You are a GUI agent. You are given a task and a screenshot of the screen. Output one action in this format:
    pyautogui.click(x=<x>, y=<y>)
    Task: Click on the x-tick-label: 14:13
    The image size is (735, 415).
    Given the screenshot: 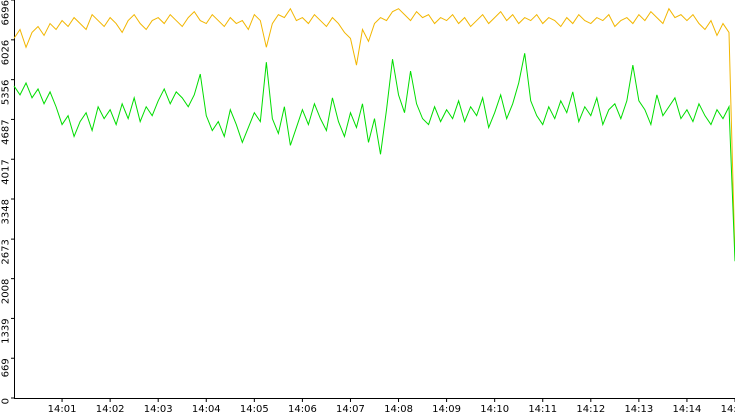 What is the action you would take?
    pyautogui.click(x=638, y=409)
    